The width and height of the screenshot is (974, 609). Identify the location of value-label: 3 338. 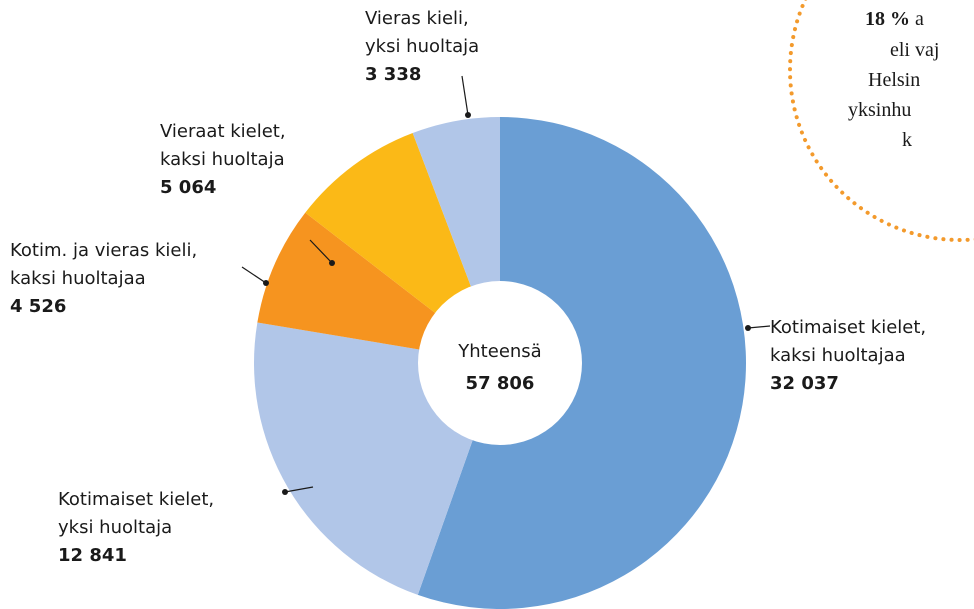
(393, 74).